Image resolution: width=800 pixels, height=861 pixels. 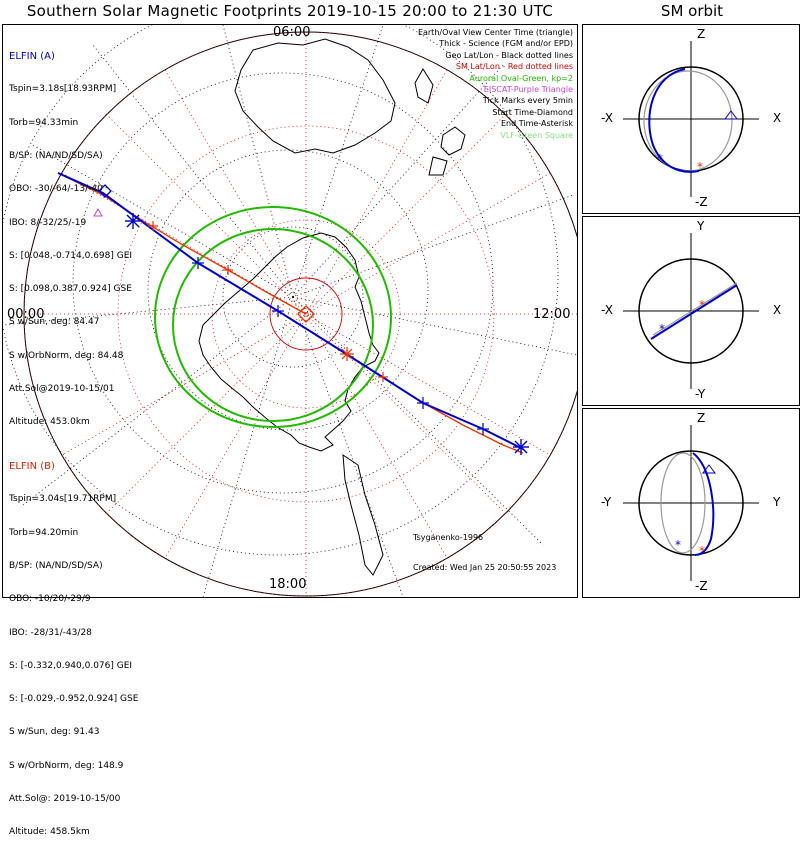 I want to click on elfin-a-line: S: [0.098,0.387,0.924] GSE, so click(x=70, y=289).